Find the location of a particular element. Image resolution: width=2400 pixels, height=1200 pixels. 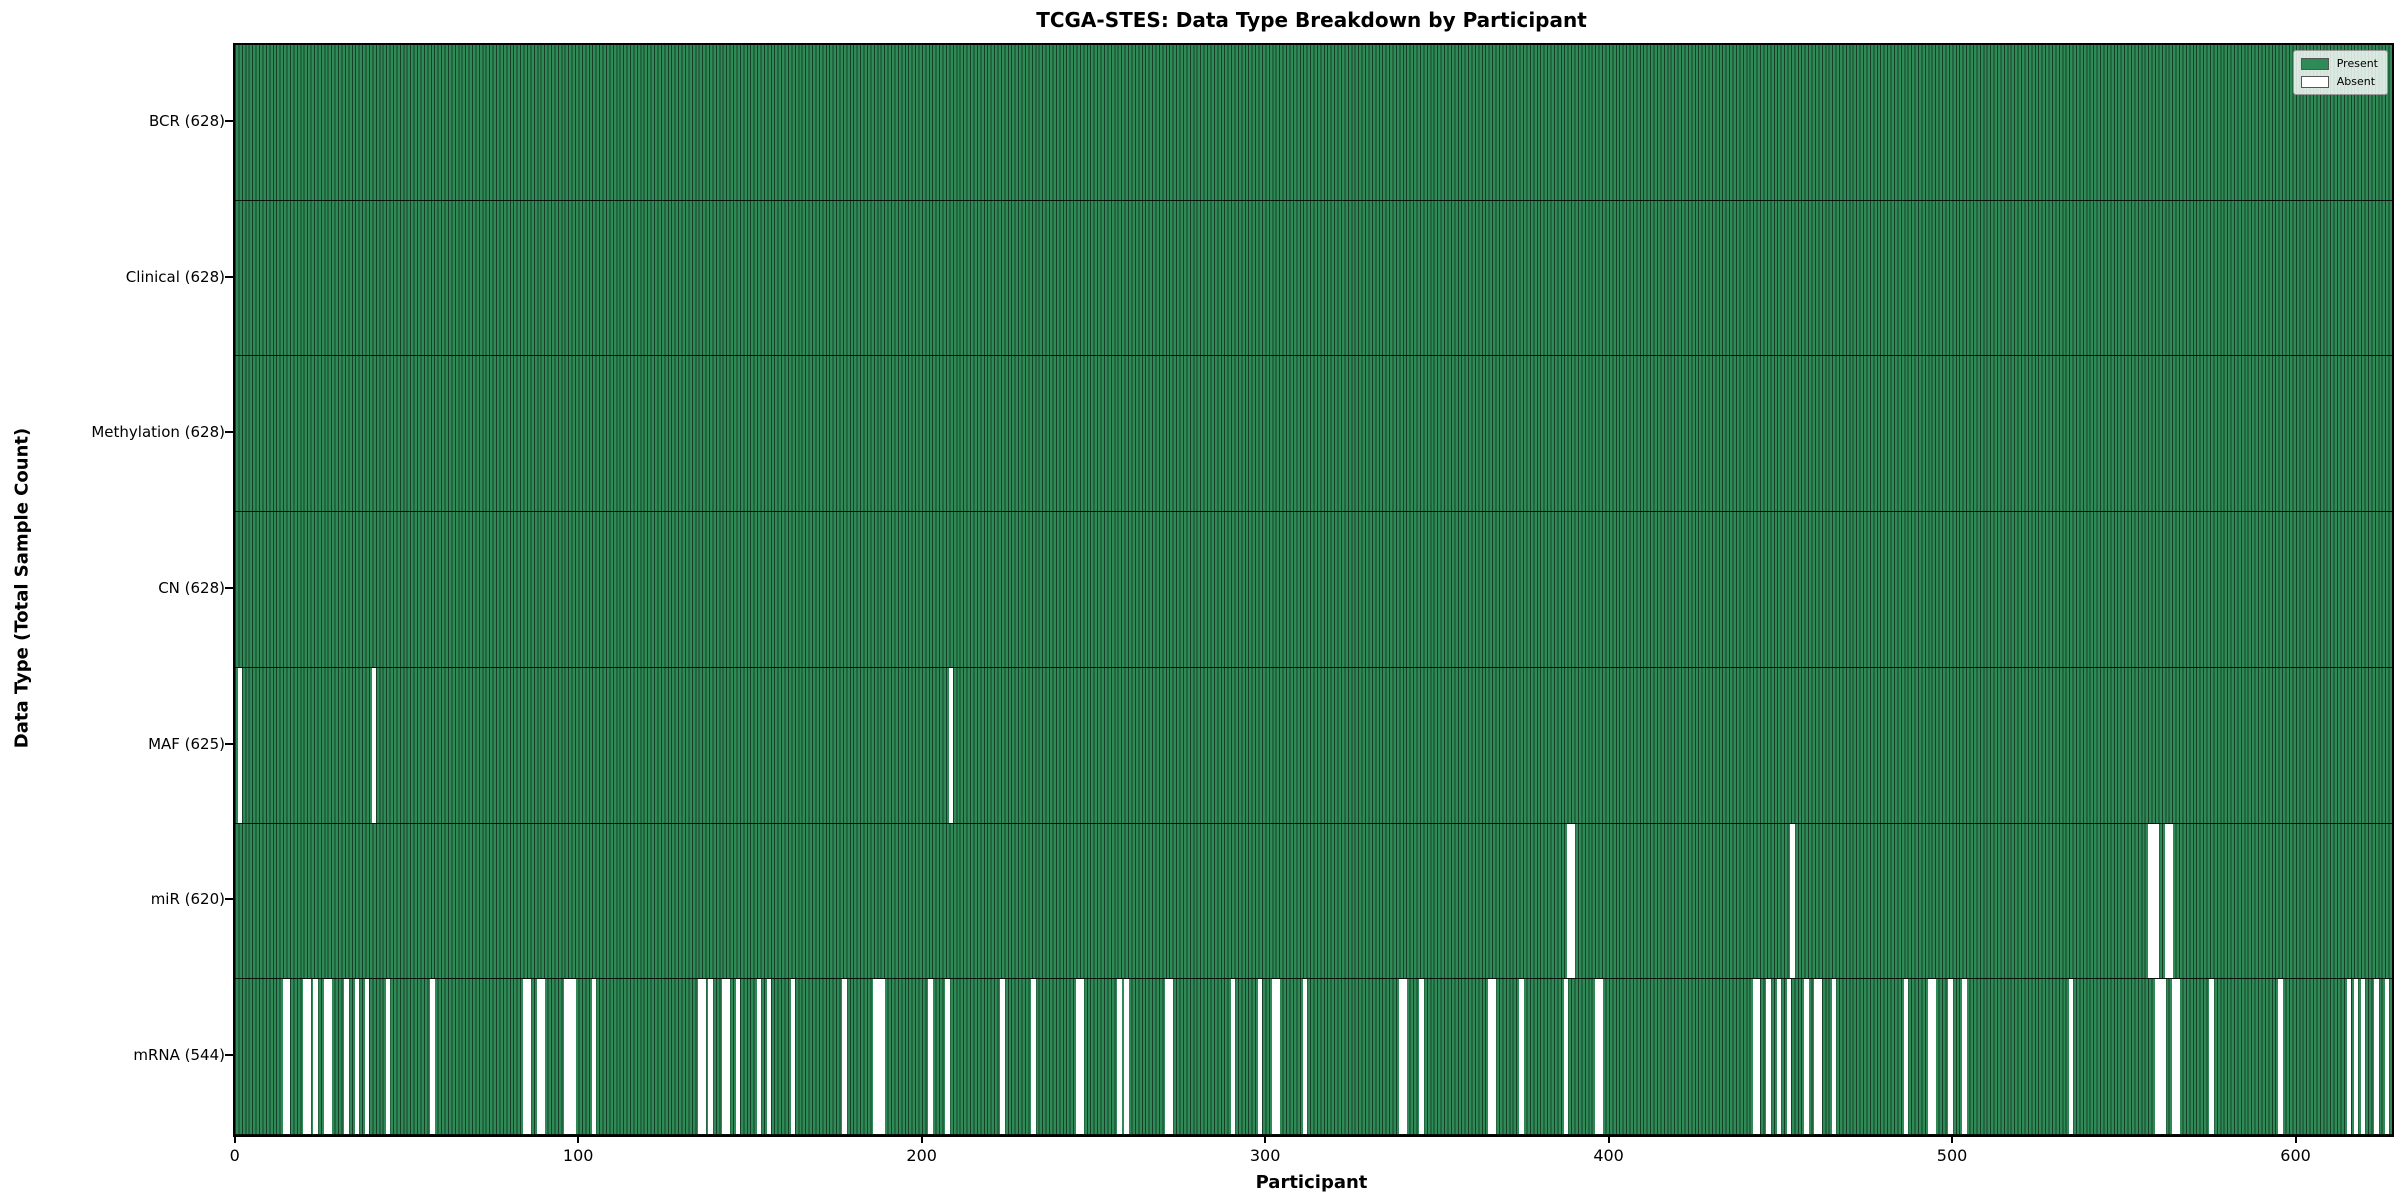

legend-label-absent: Absent is located at coordinates (2356, 81).